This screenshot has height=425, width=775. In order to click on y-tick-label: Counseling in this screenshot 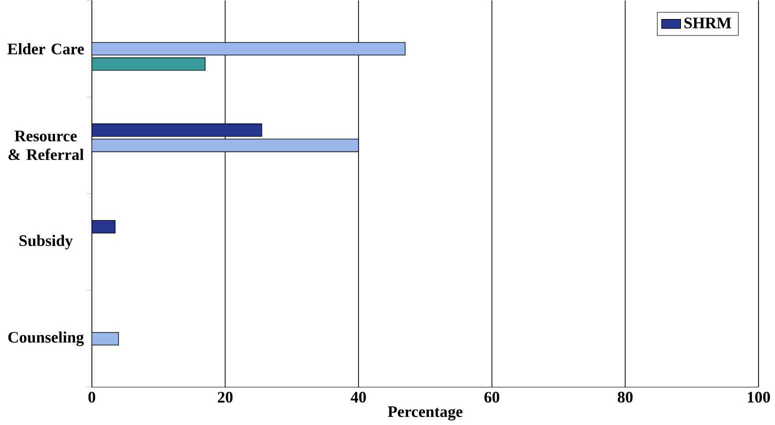, I will do `click(46, 339)`.